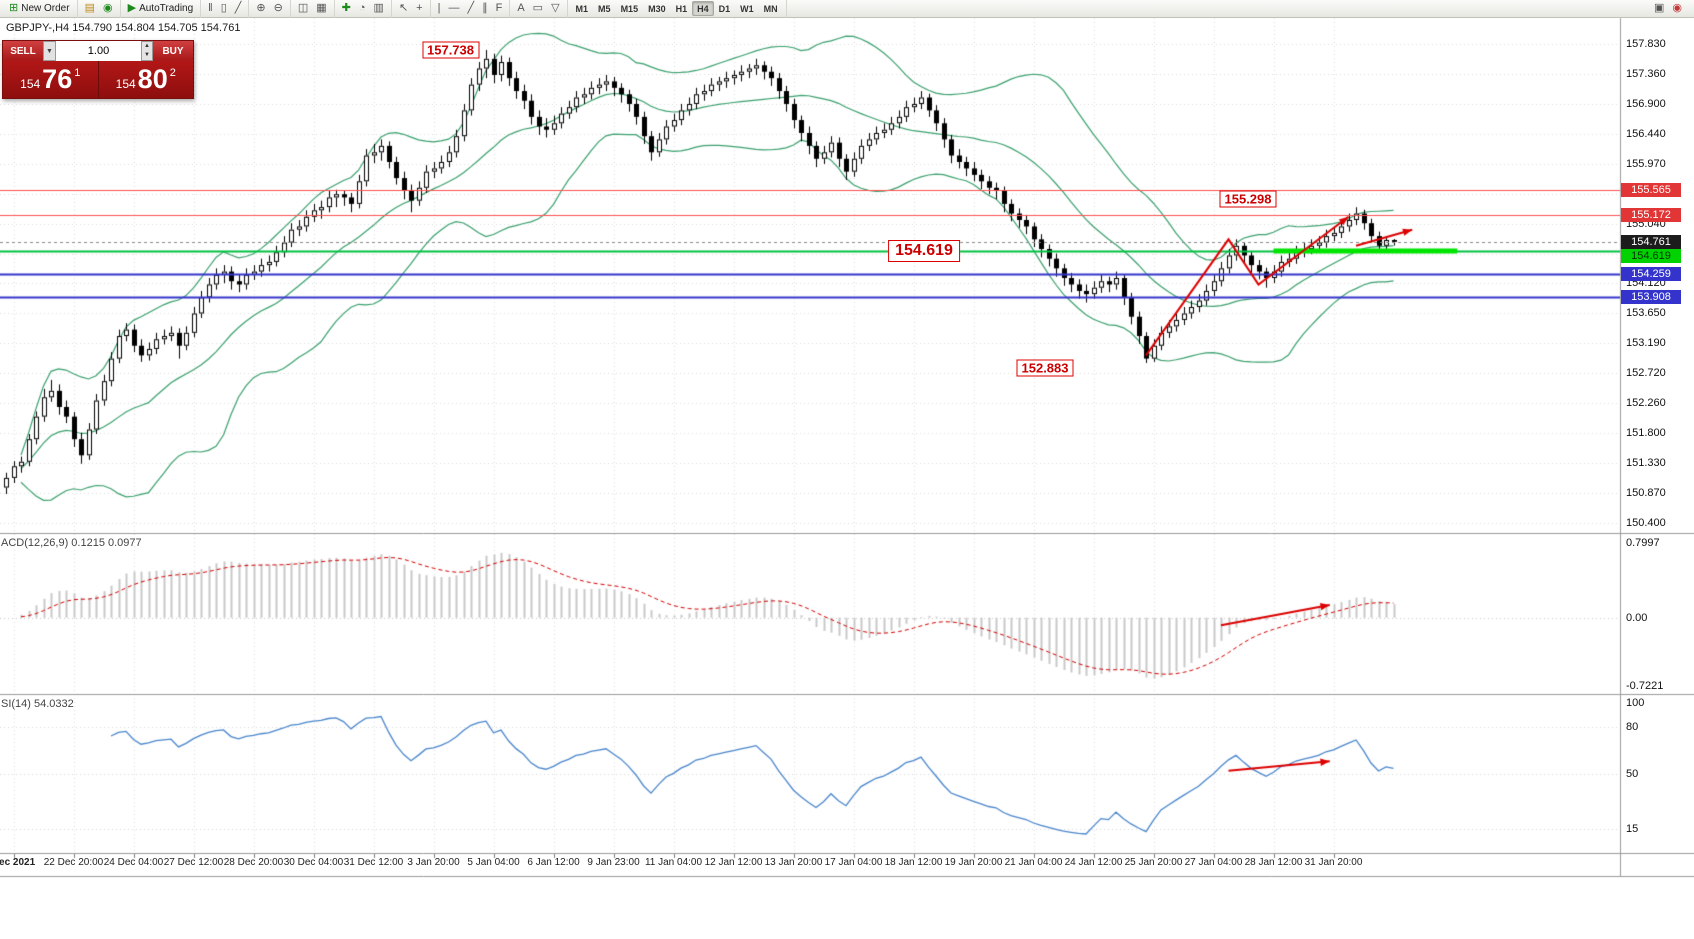 This screenshot has width=1694, height=939. Describe the element at coordinates (1045, 368) in the screenshot. I see `price-annotation: 152.883` at that location.